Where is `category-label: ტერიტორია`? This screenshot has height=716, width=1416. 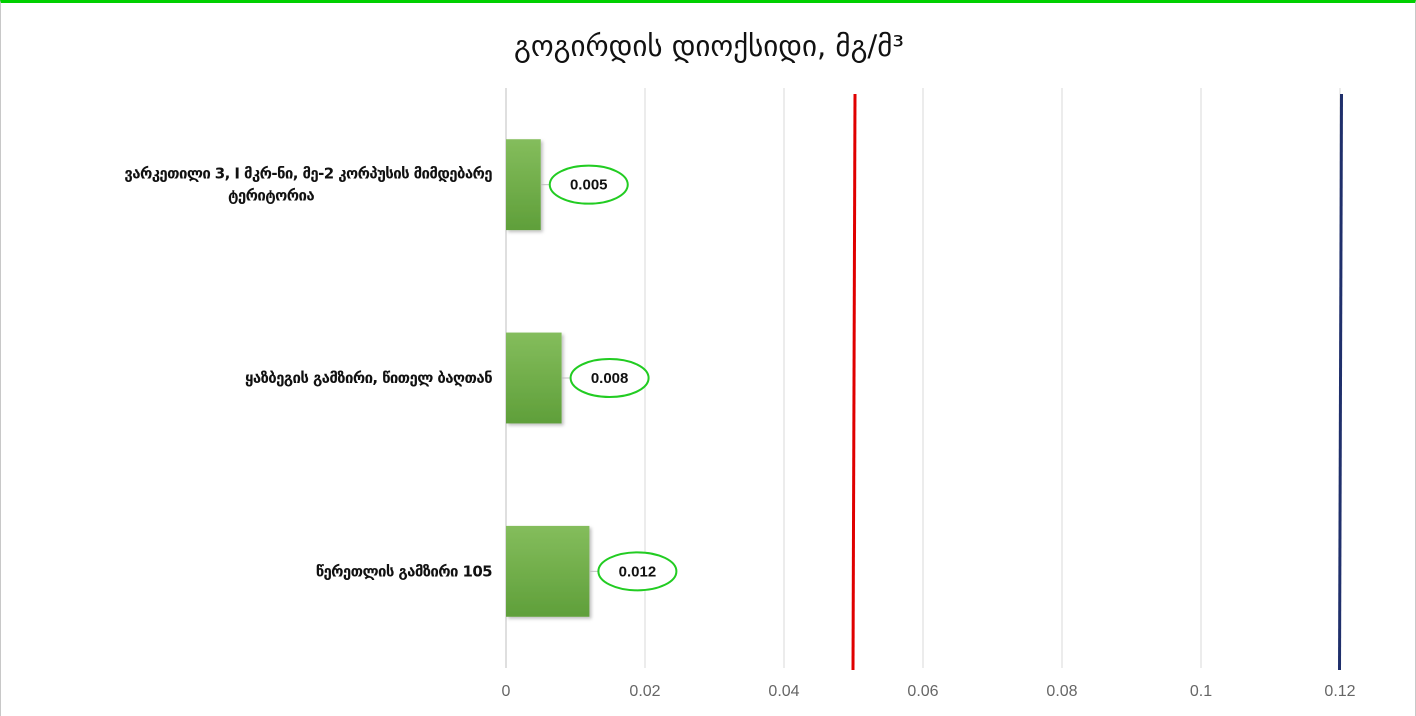 category-label: ტერიტორია is located at coordinates (271, 196).